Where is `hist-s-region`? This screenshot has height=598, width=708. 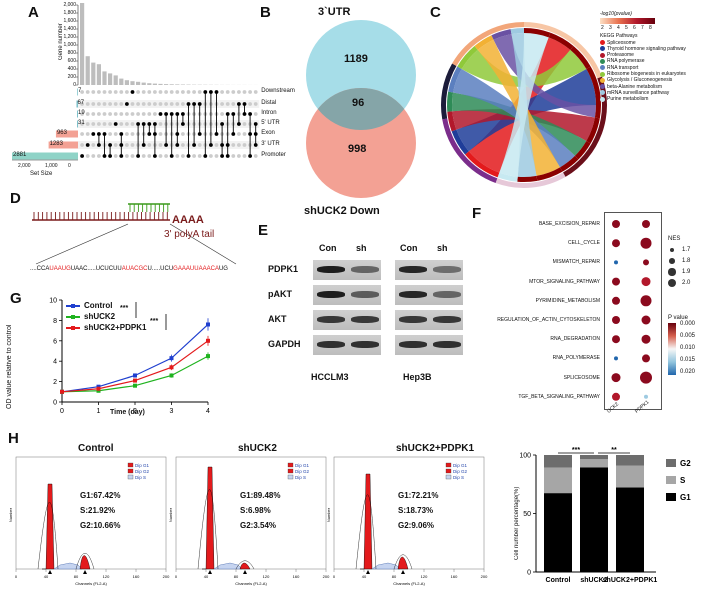
hist-s-region is located at coordinates (386, 566).